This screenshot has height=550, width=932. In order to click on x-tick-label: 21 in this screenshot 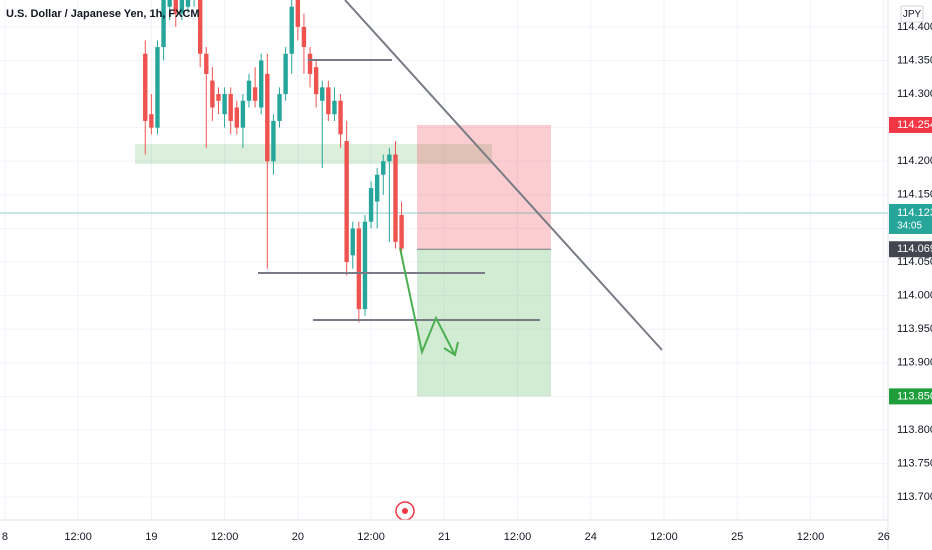, I will do `click(444, 537)`.